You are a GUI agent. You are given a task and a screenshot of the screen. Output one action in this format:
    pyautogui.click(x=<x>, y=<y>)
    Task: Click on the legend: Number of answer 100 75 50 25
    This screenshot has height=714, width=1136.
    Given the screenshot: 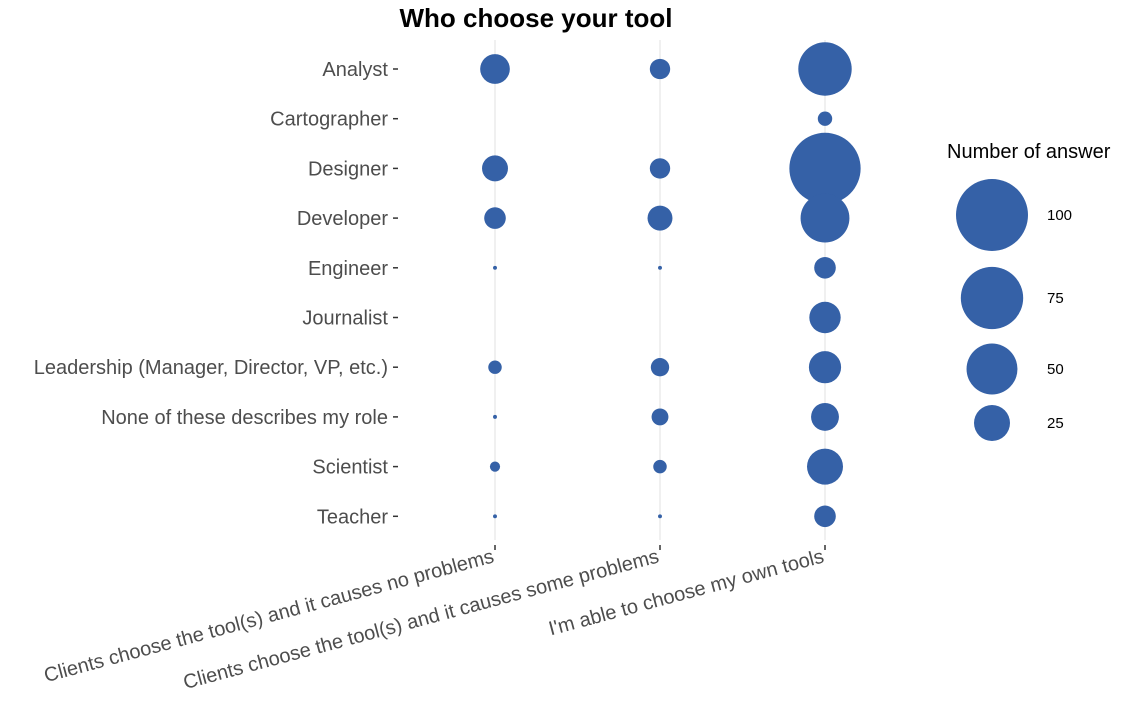 What is the action you would take?
    pyautogui.click(x=1029, y=291)
    